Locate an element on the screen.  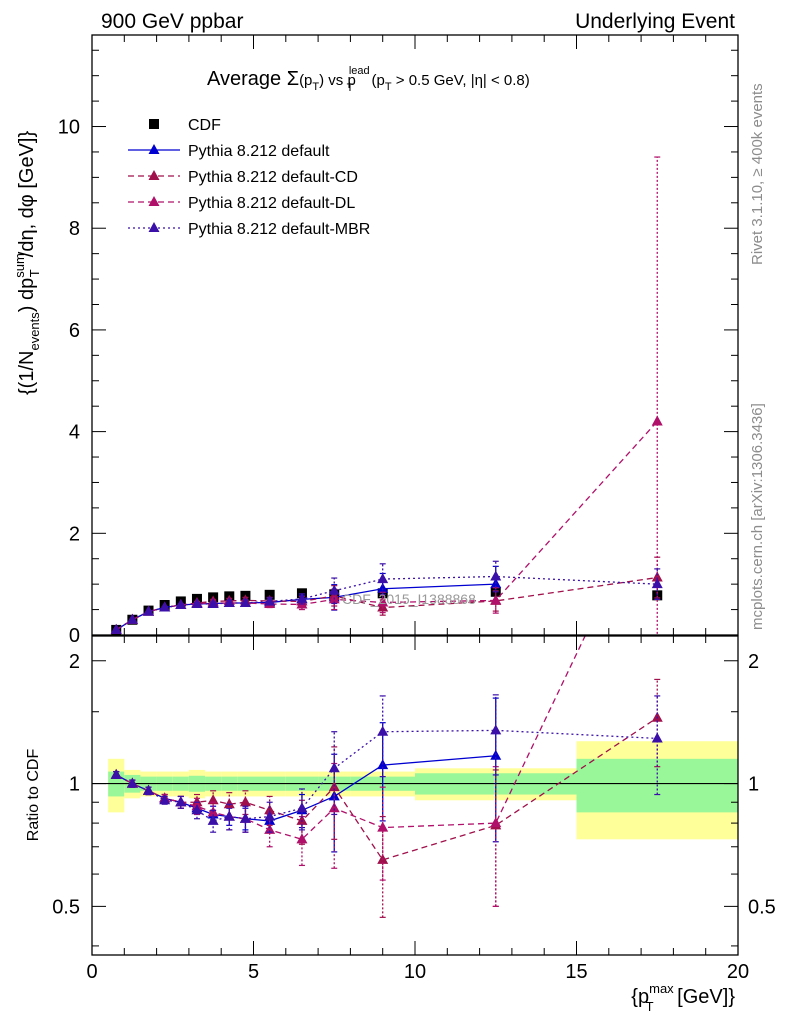
y-tick-label: 4 is located at coordinates (74, 433).